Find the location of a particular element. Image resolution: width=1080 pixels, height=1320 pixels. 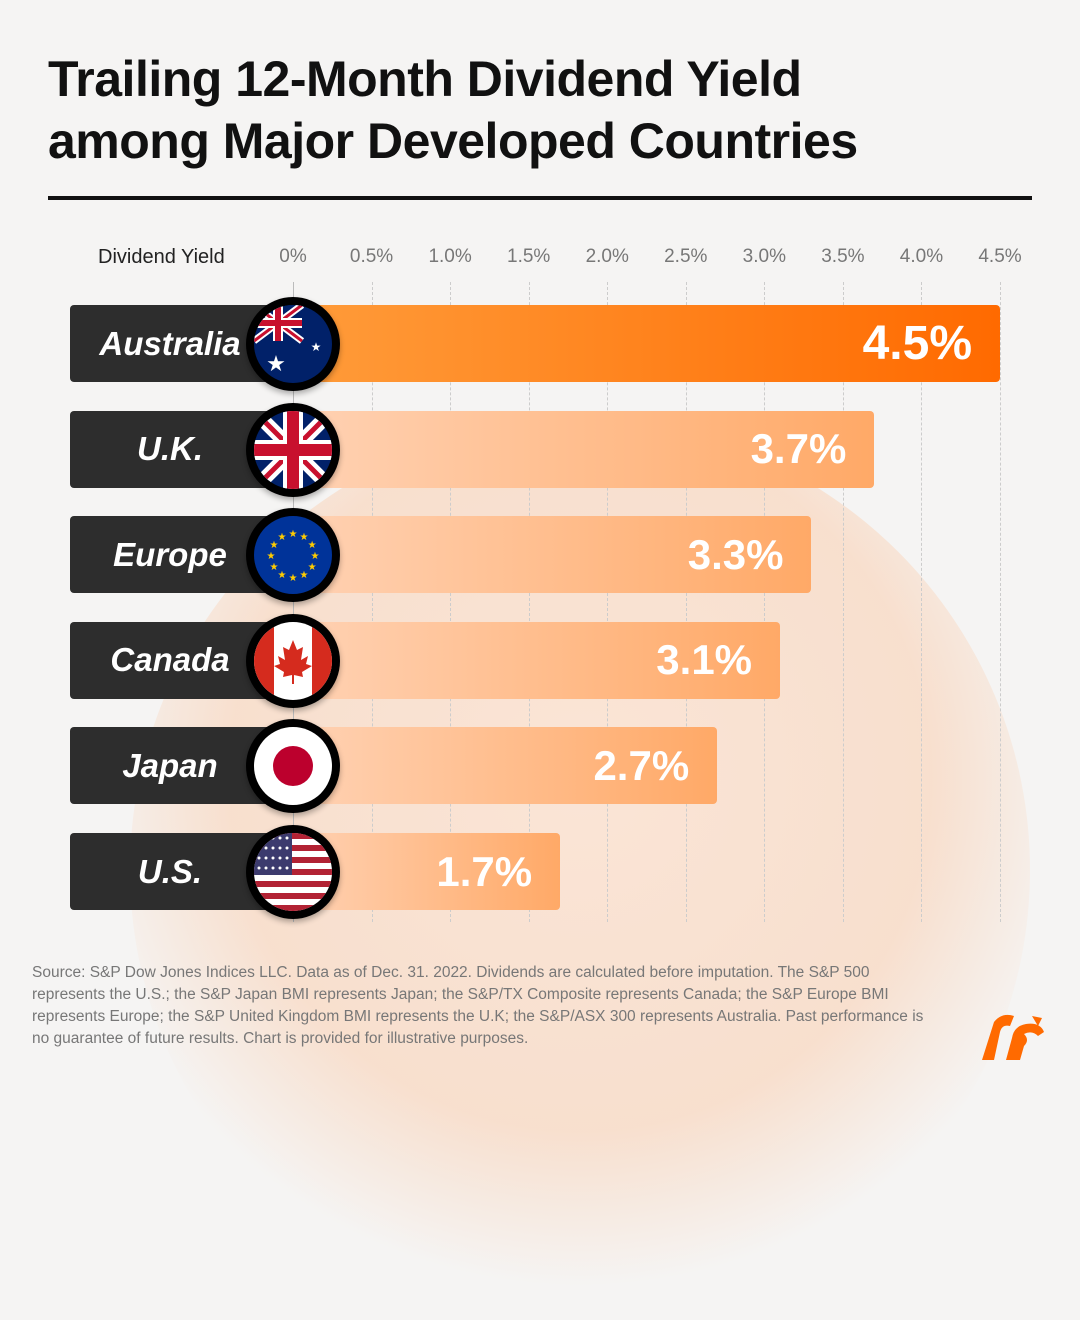

tick-label: 2.0% is located at coordinates (607, 256).